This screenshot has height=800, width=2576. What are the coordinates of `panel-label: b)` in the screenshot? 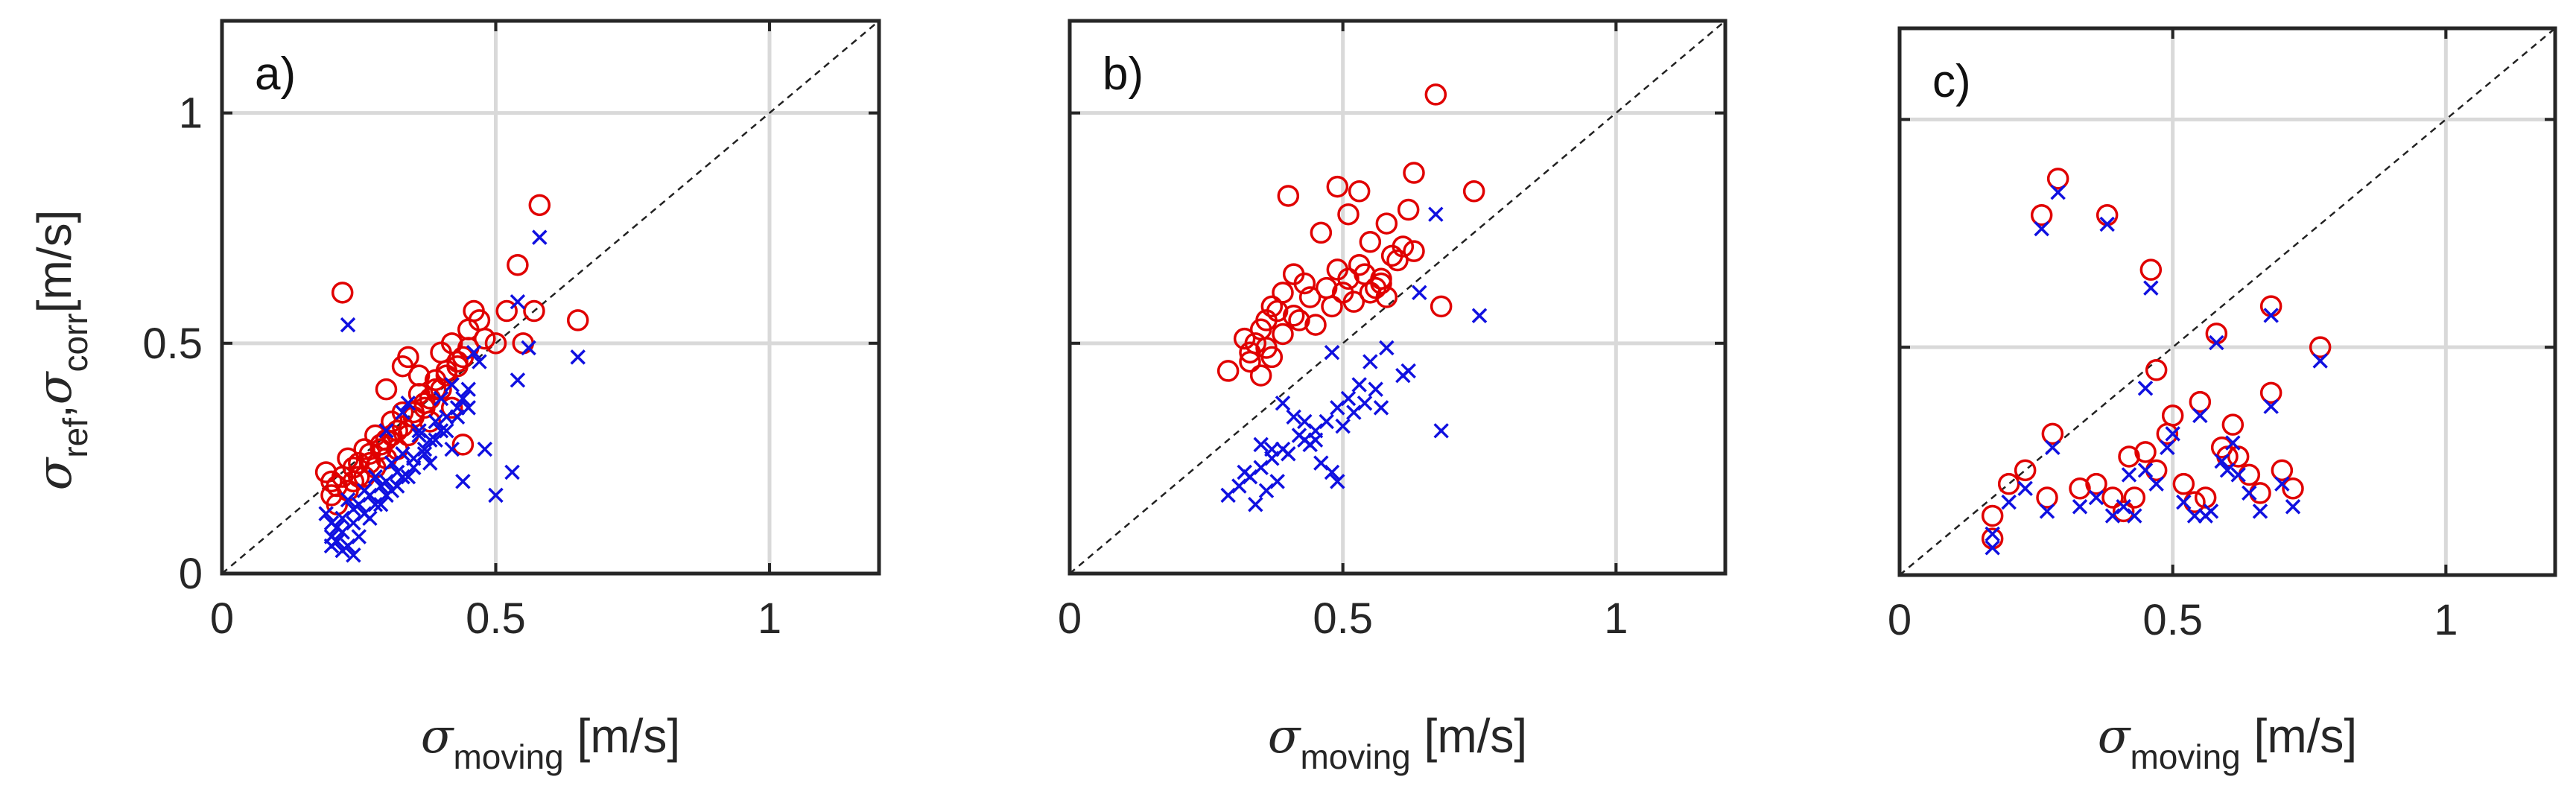 It's located at (1123, 74).